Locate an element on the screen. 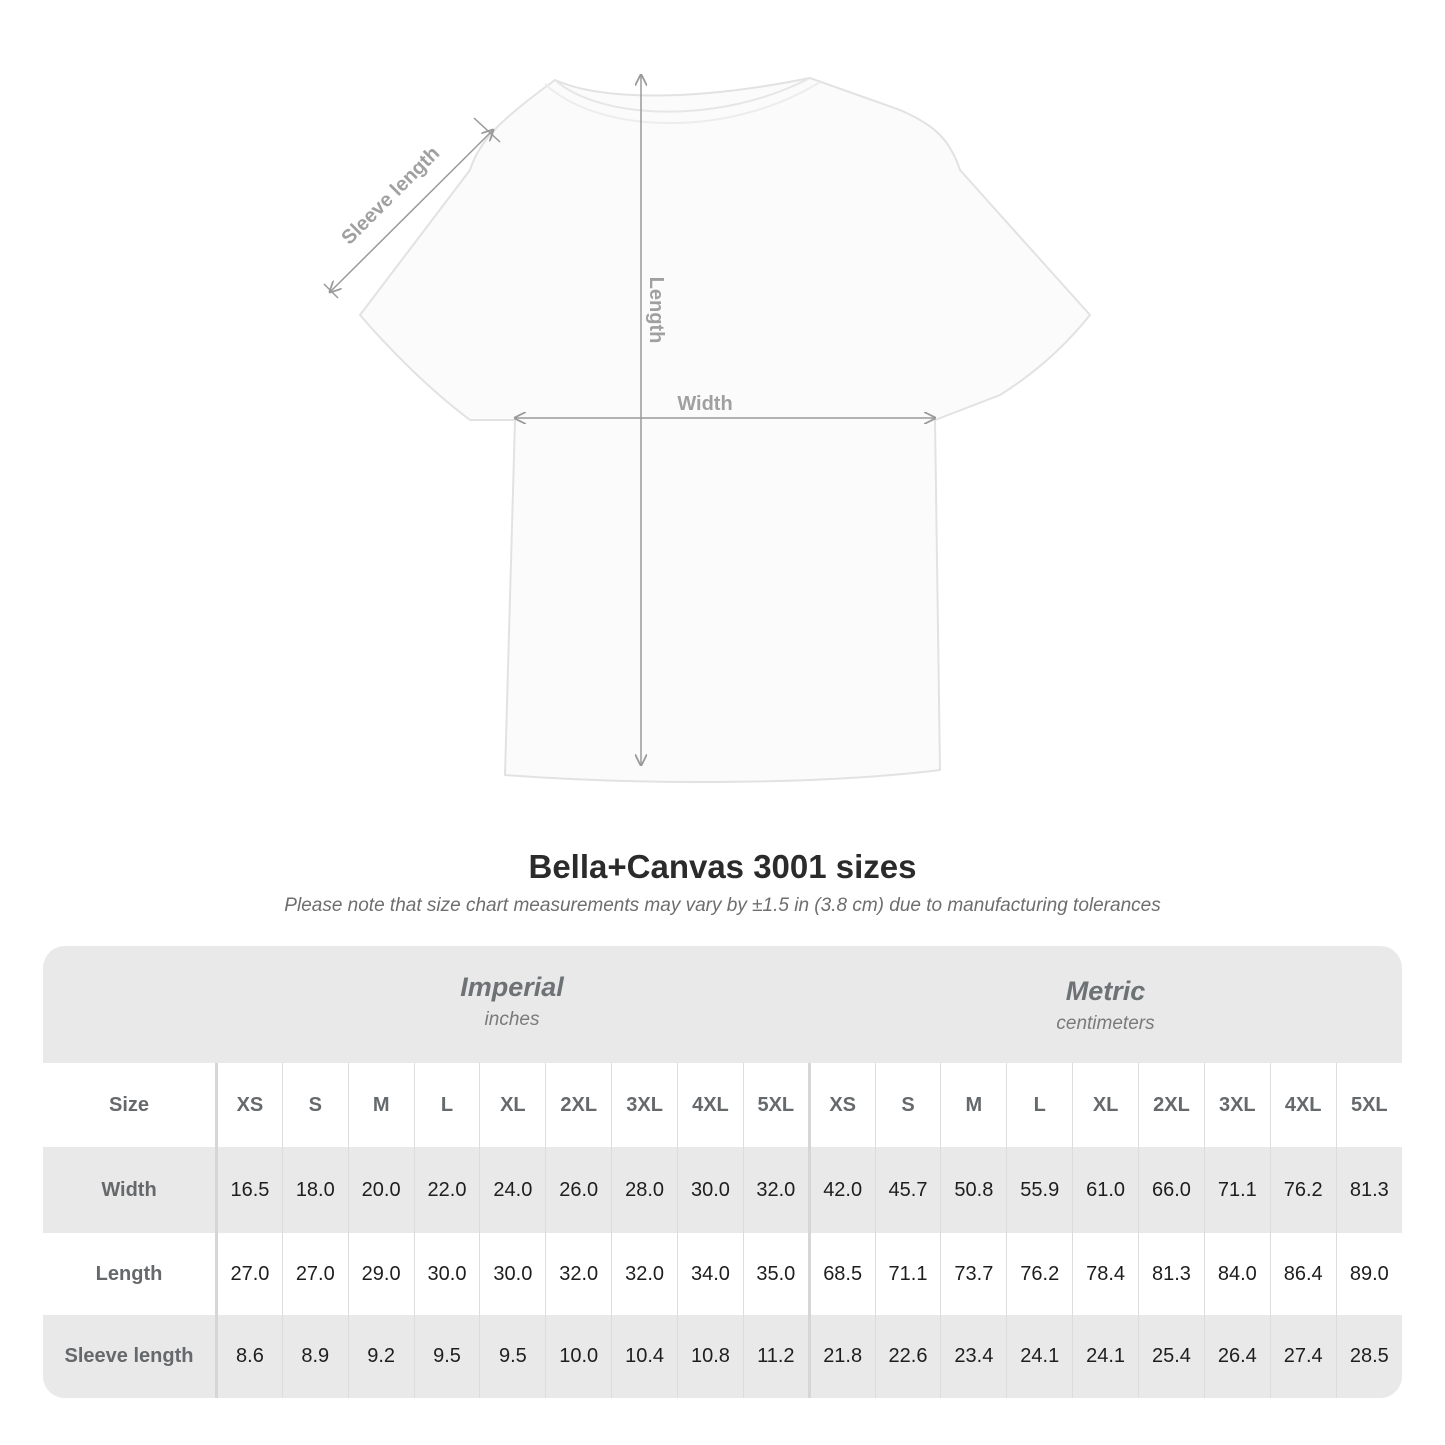  metric-value-cell: 42.0 is located at coordinates (841, 1190).